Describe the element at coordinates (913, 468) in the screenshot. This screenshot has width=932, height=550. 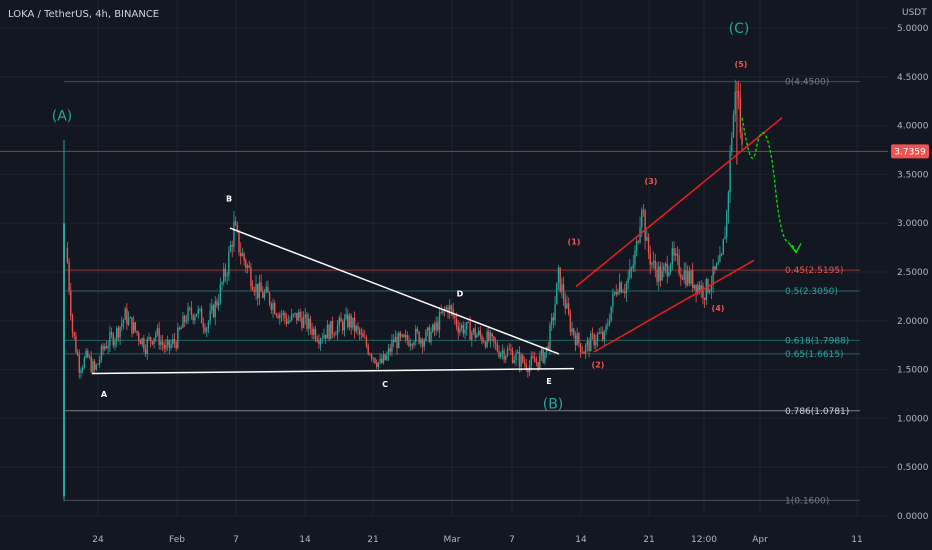
I see `y-tick-label: 0.5000` at that location.